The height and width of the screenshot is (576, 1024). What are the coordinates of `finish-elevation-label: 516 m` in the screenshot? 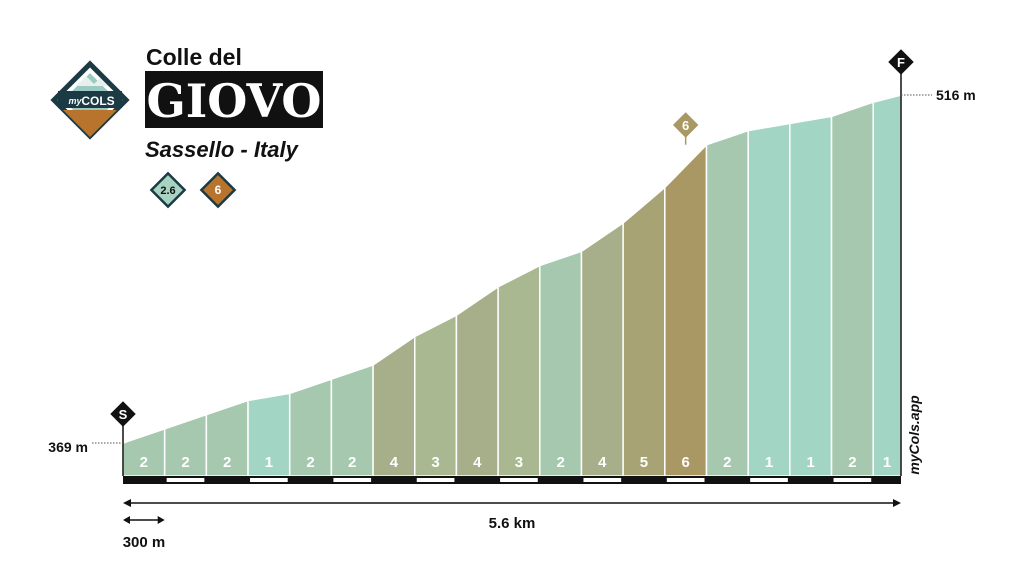 It's located at (956, 95).